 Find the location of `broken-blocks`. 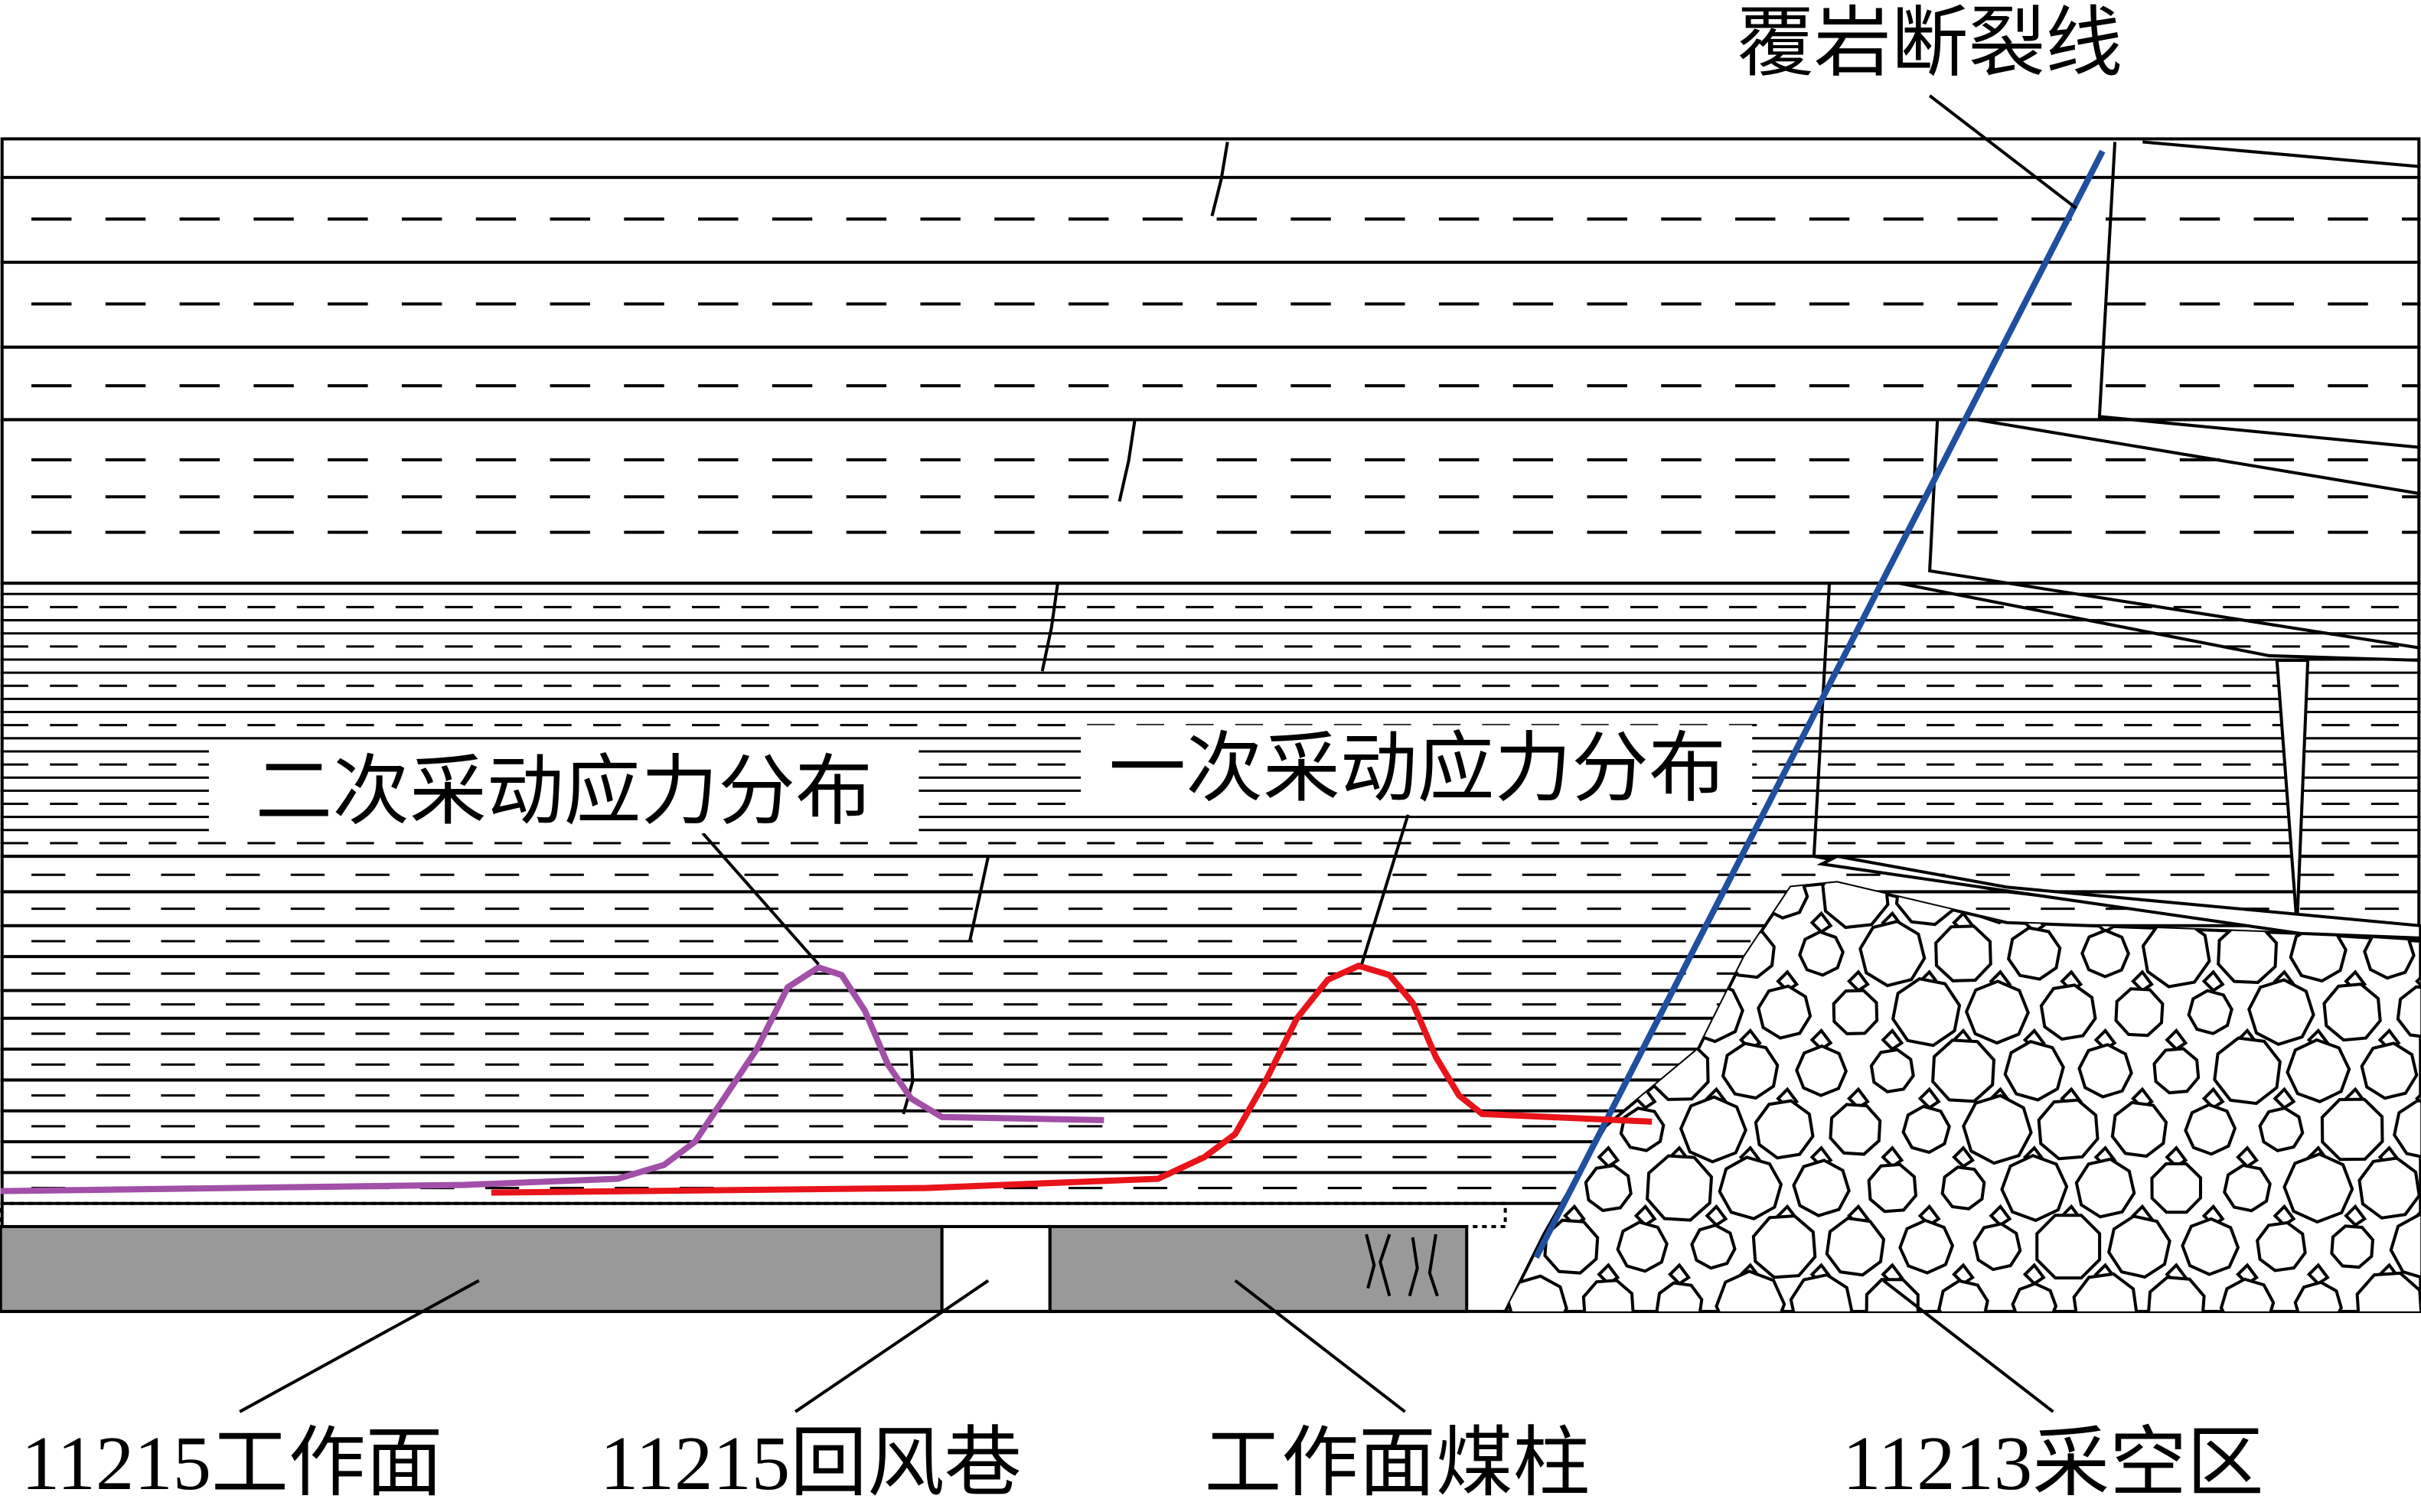

broken-blocks is located at coordinates (2116, 540).